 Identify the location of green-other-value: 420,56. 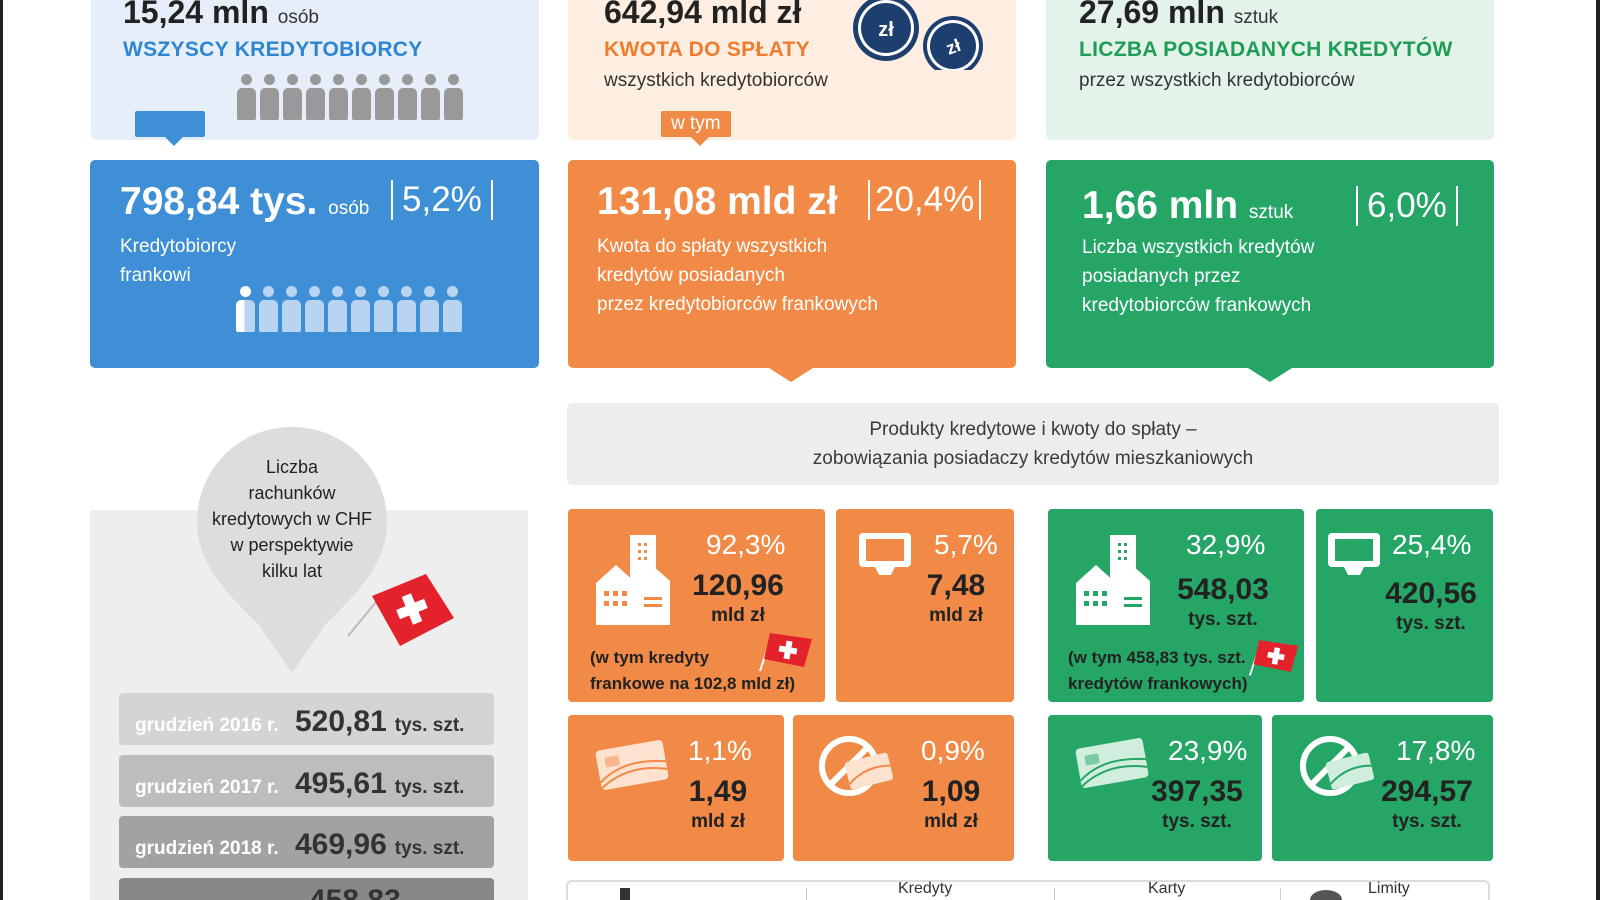
(1431, 593).